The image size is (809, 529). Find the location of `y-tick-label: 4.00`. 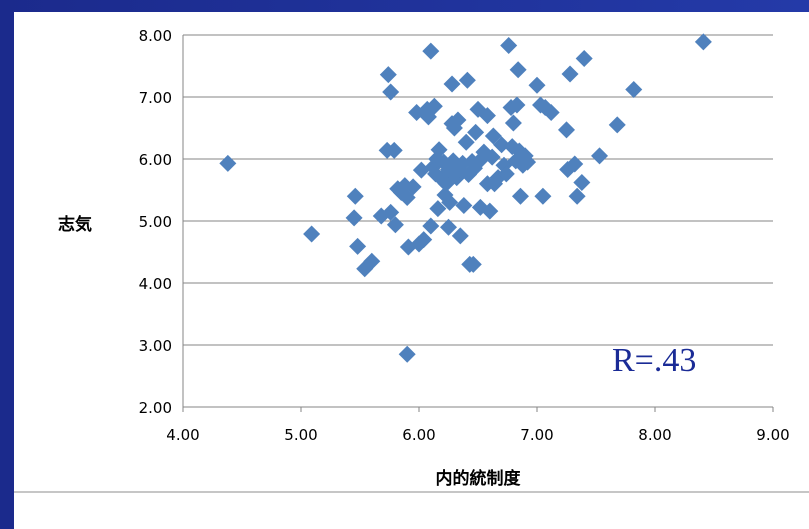

y-tick-label: 4.00 is located at coordinates (155, 284).